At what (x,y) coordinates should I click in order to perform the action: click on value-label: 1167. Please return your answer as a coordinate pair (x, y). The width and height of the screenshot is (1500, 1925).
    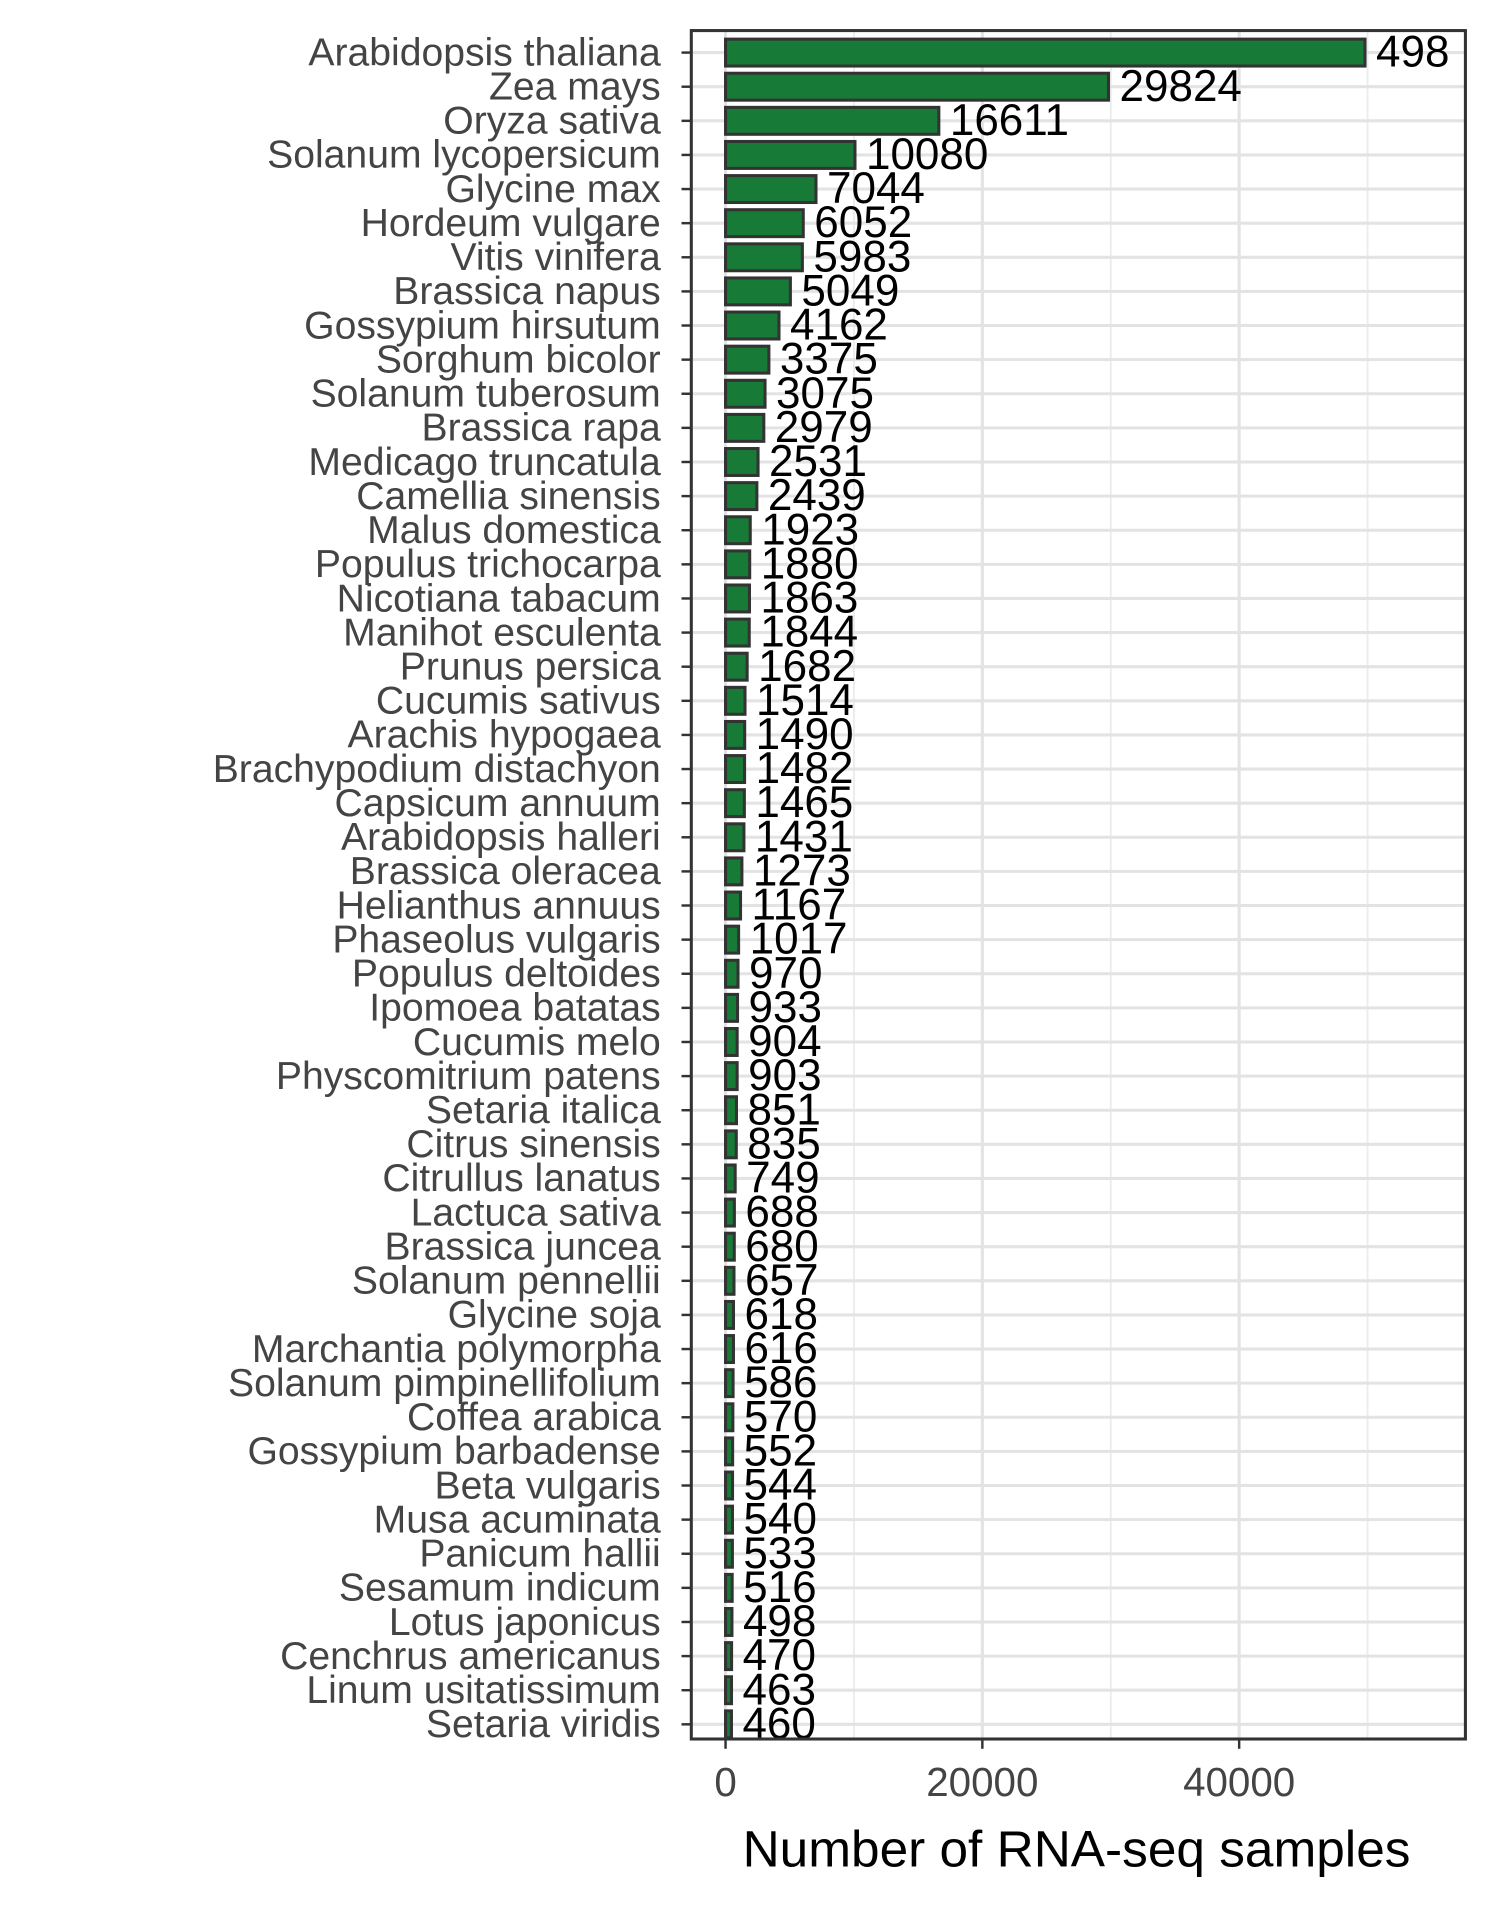
    Looking at the image, I should click on (799, 905).